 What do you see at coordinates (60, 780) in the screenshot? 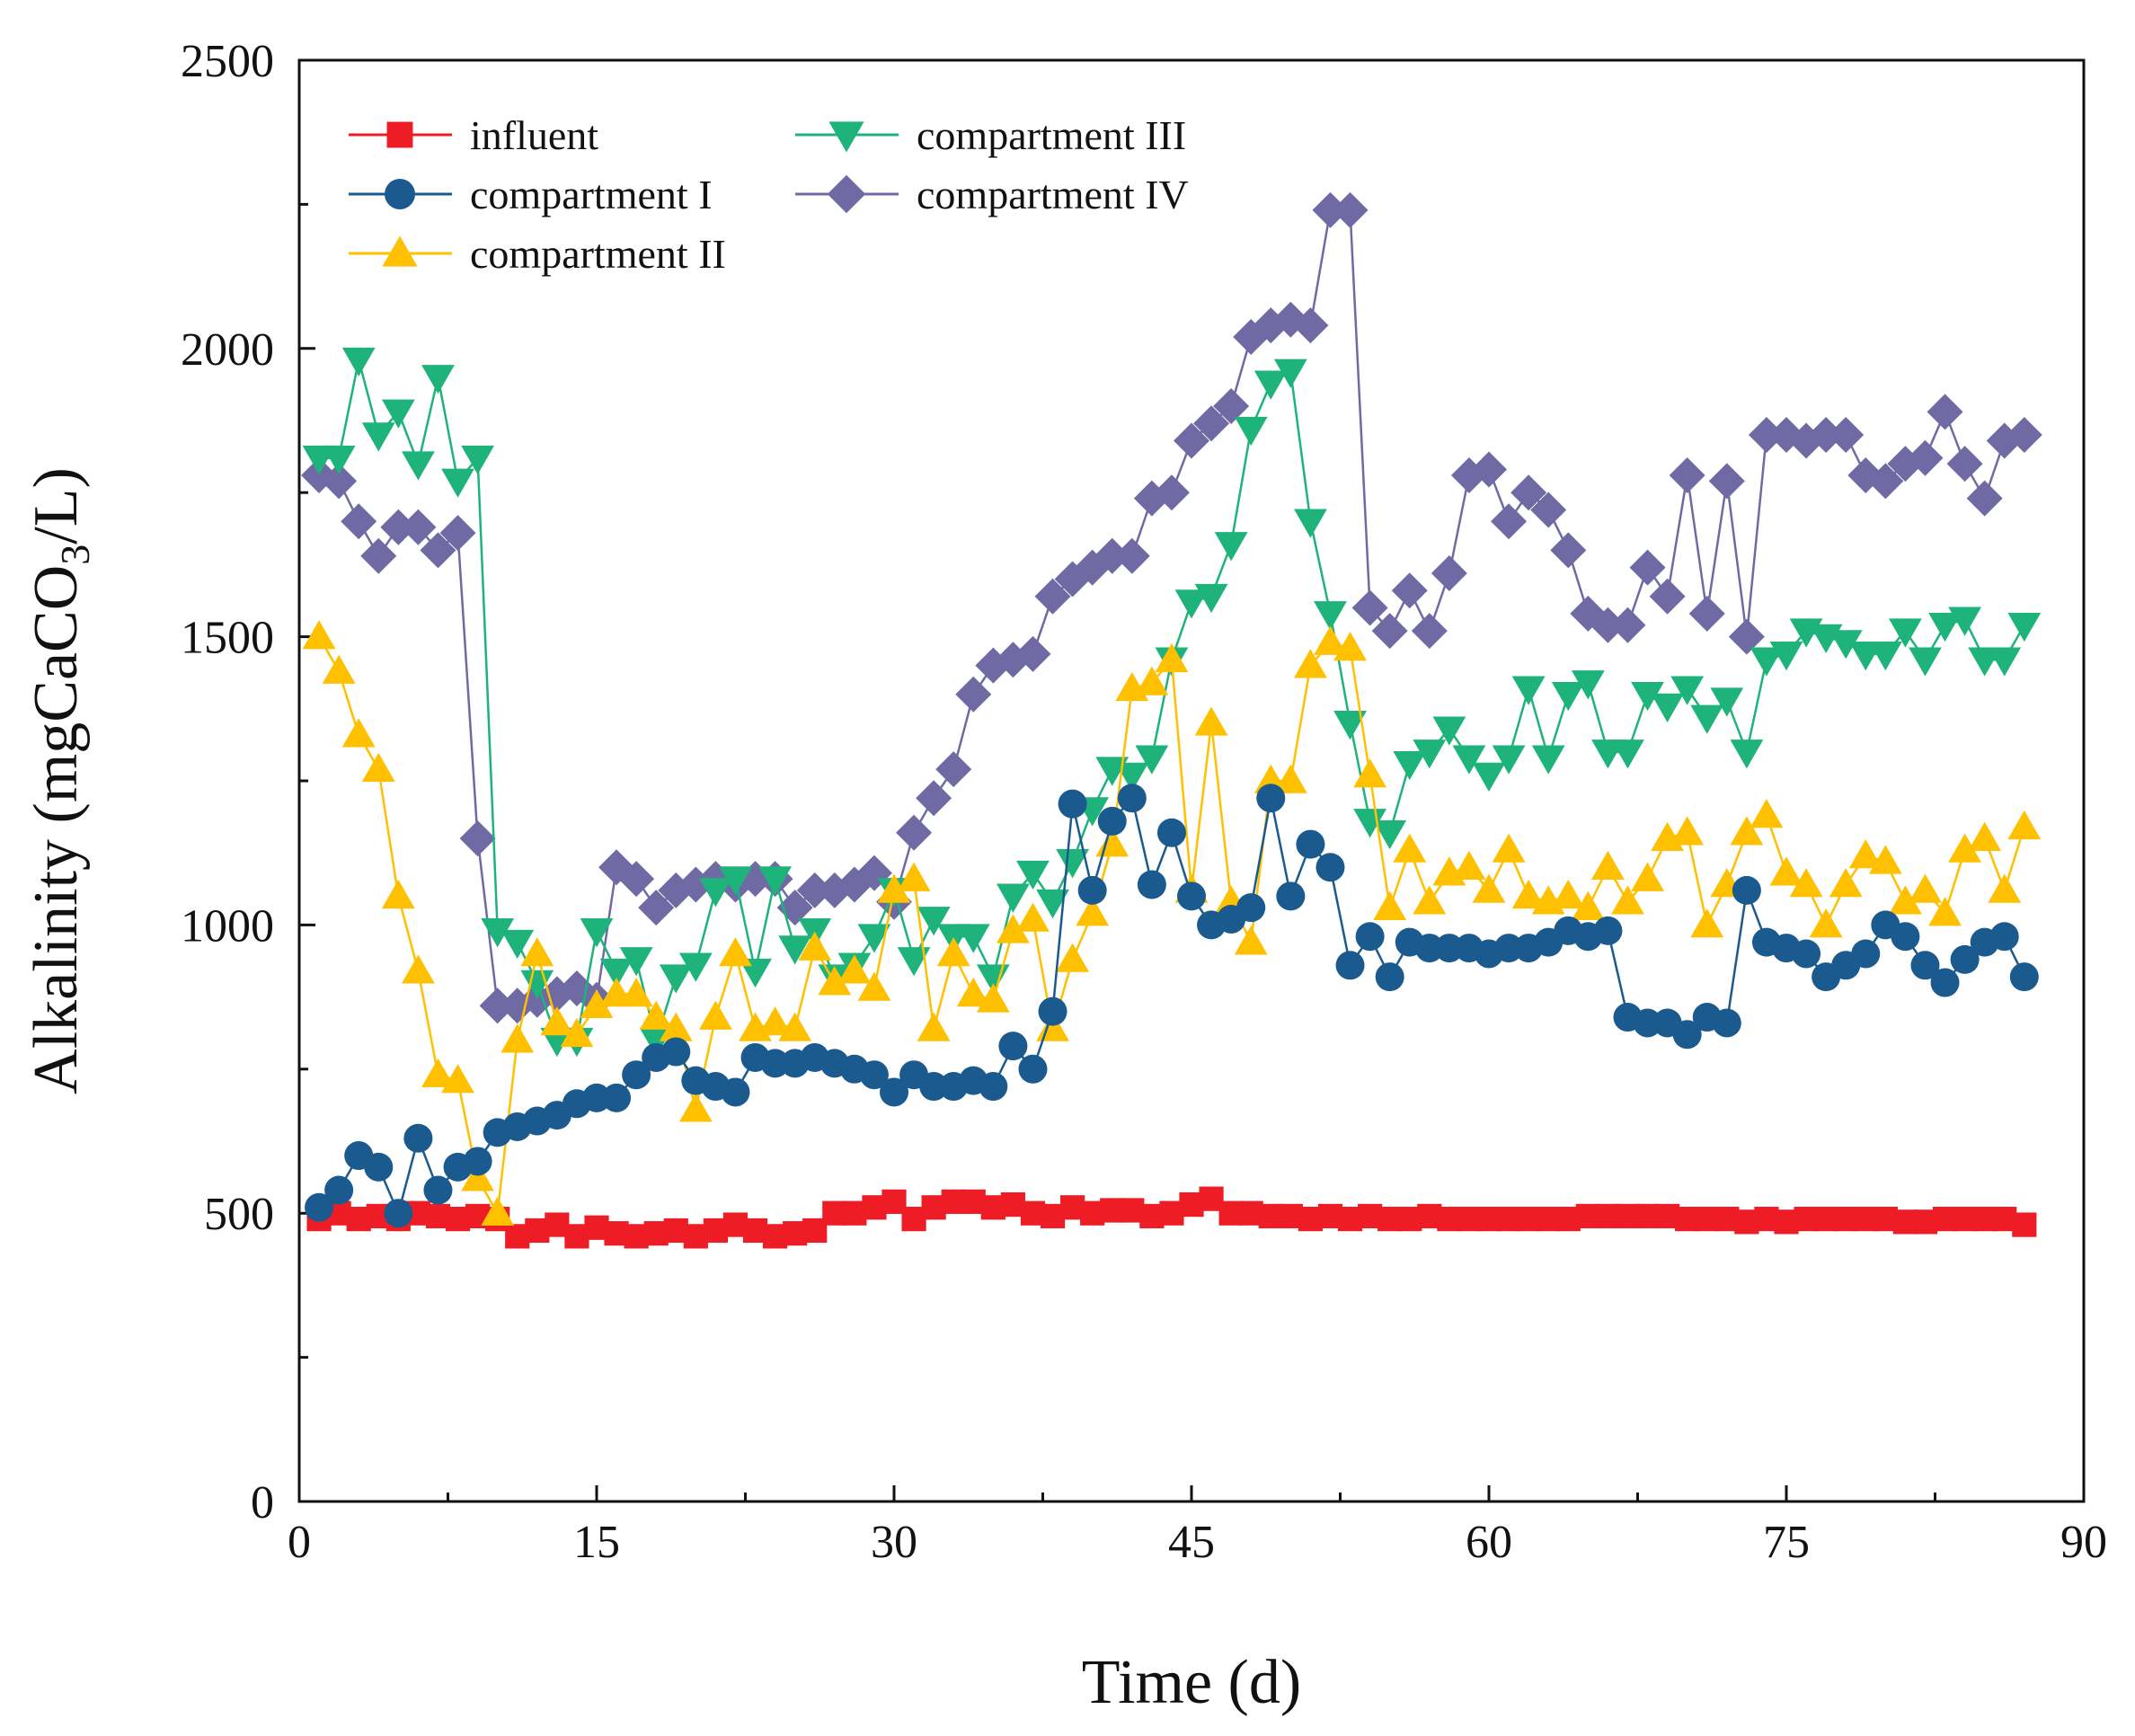
I see `y-axis-label: Alkalinity (mgCaCO3/L)` at bounding box center [60, 780].